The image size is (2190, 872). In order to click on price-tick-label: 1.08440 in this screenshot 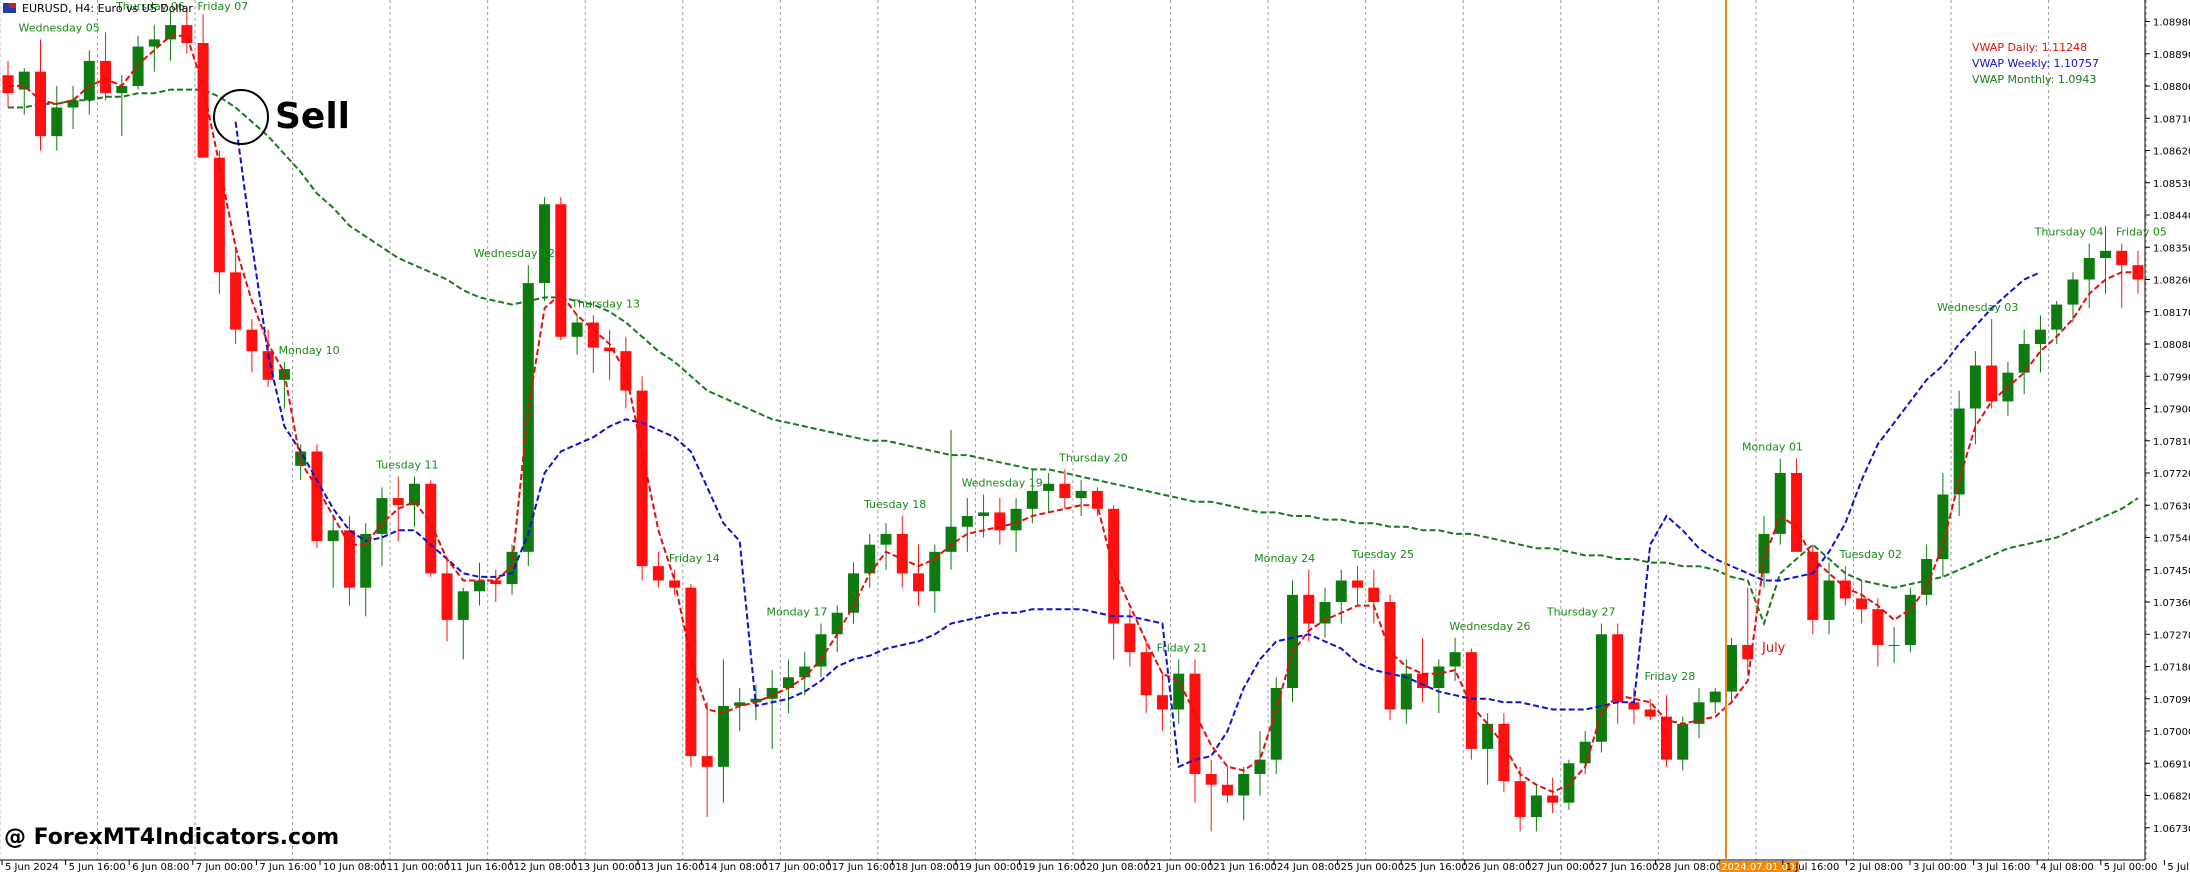, I will do `click(2171, 216)`.